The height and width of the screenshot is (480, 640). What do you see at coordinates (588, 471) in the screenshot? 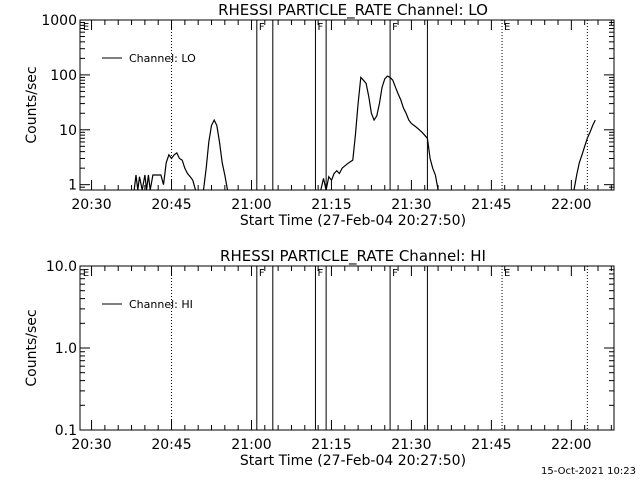
I see `footer-timestamp: 15-Oct-2021 10:23` at bounding box center [588, 471].